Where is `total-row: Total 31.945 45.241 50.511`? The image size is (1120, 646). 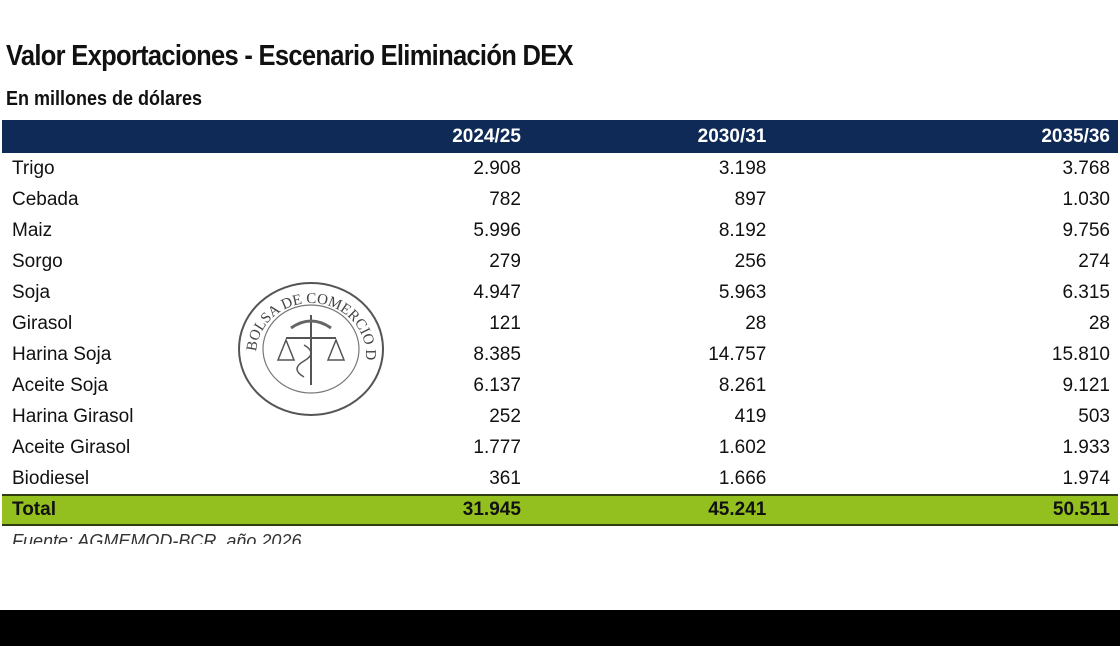 total-row: Total 31.945 45.241 50.511 is located at coordinates (560, 510).